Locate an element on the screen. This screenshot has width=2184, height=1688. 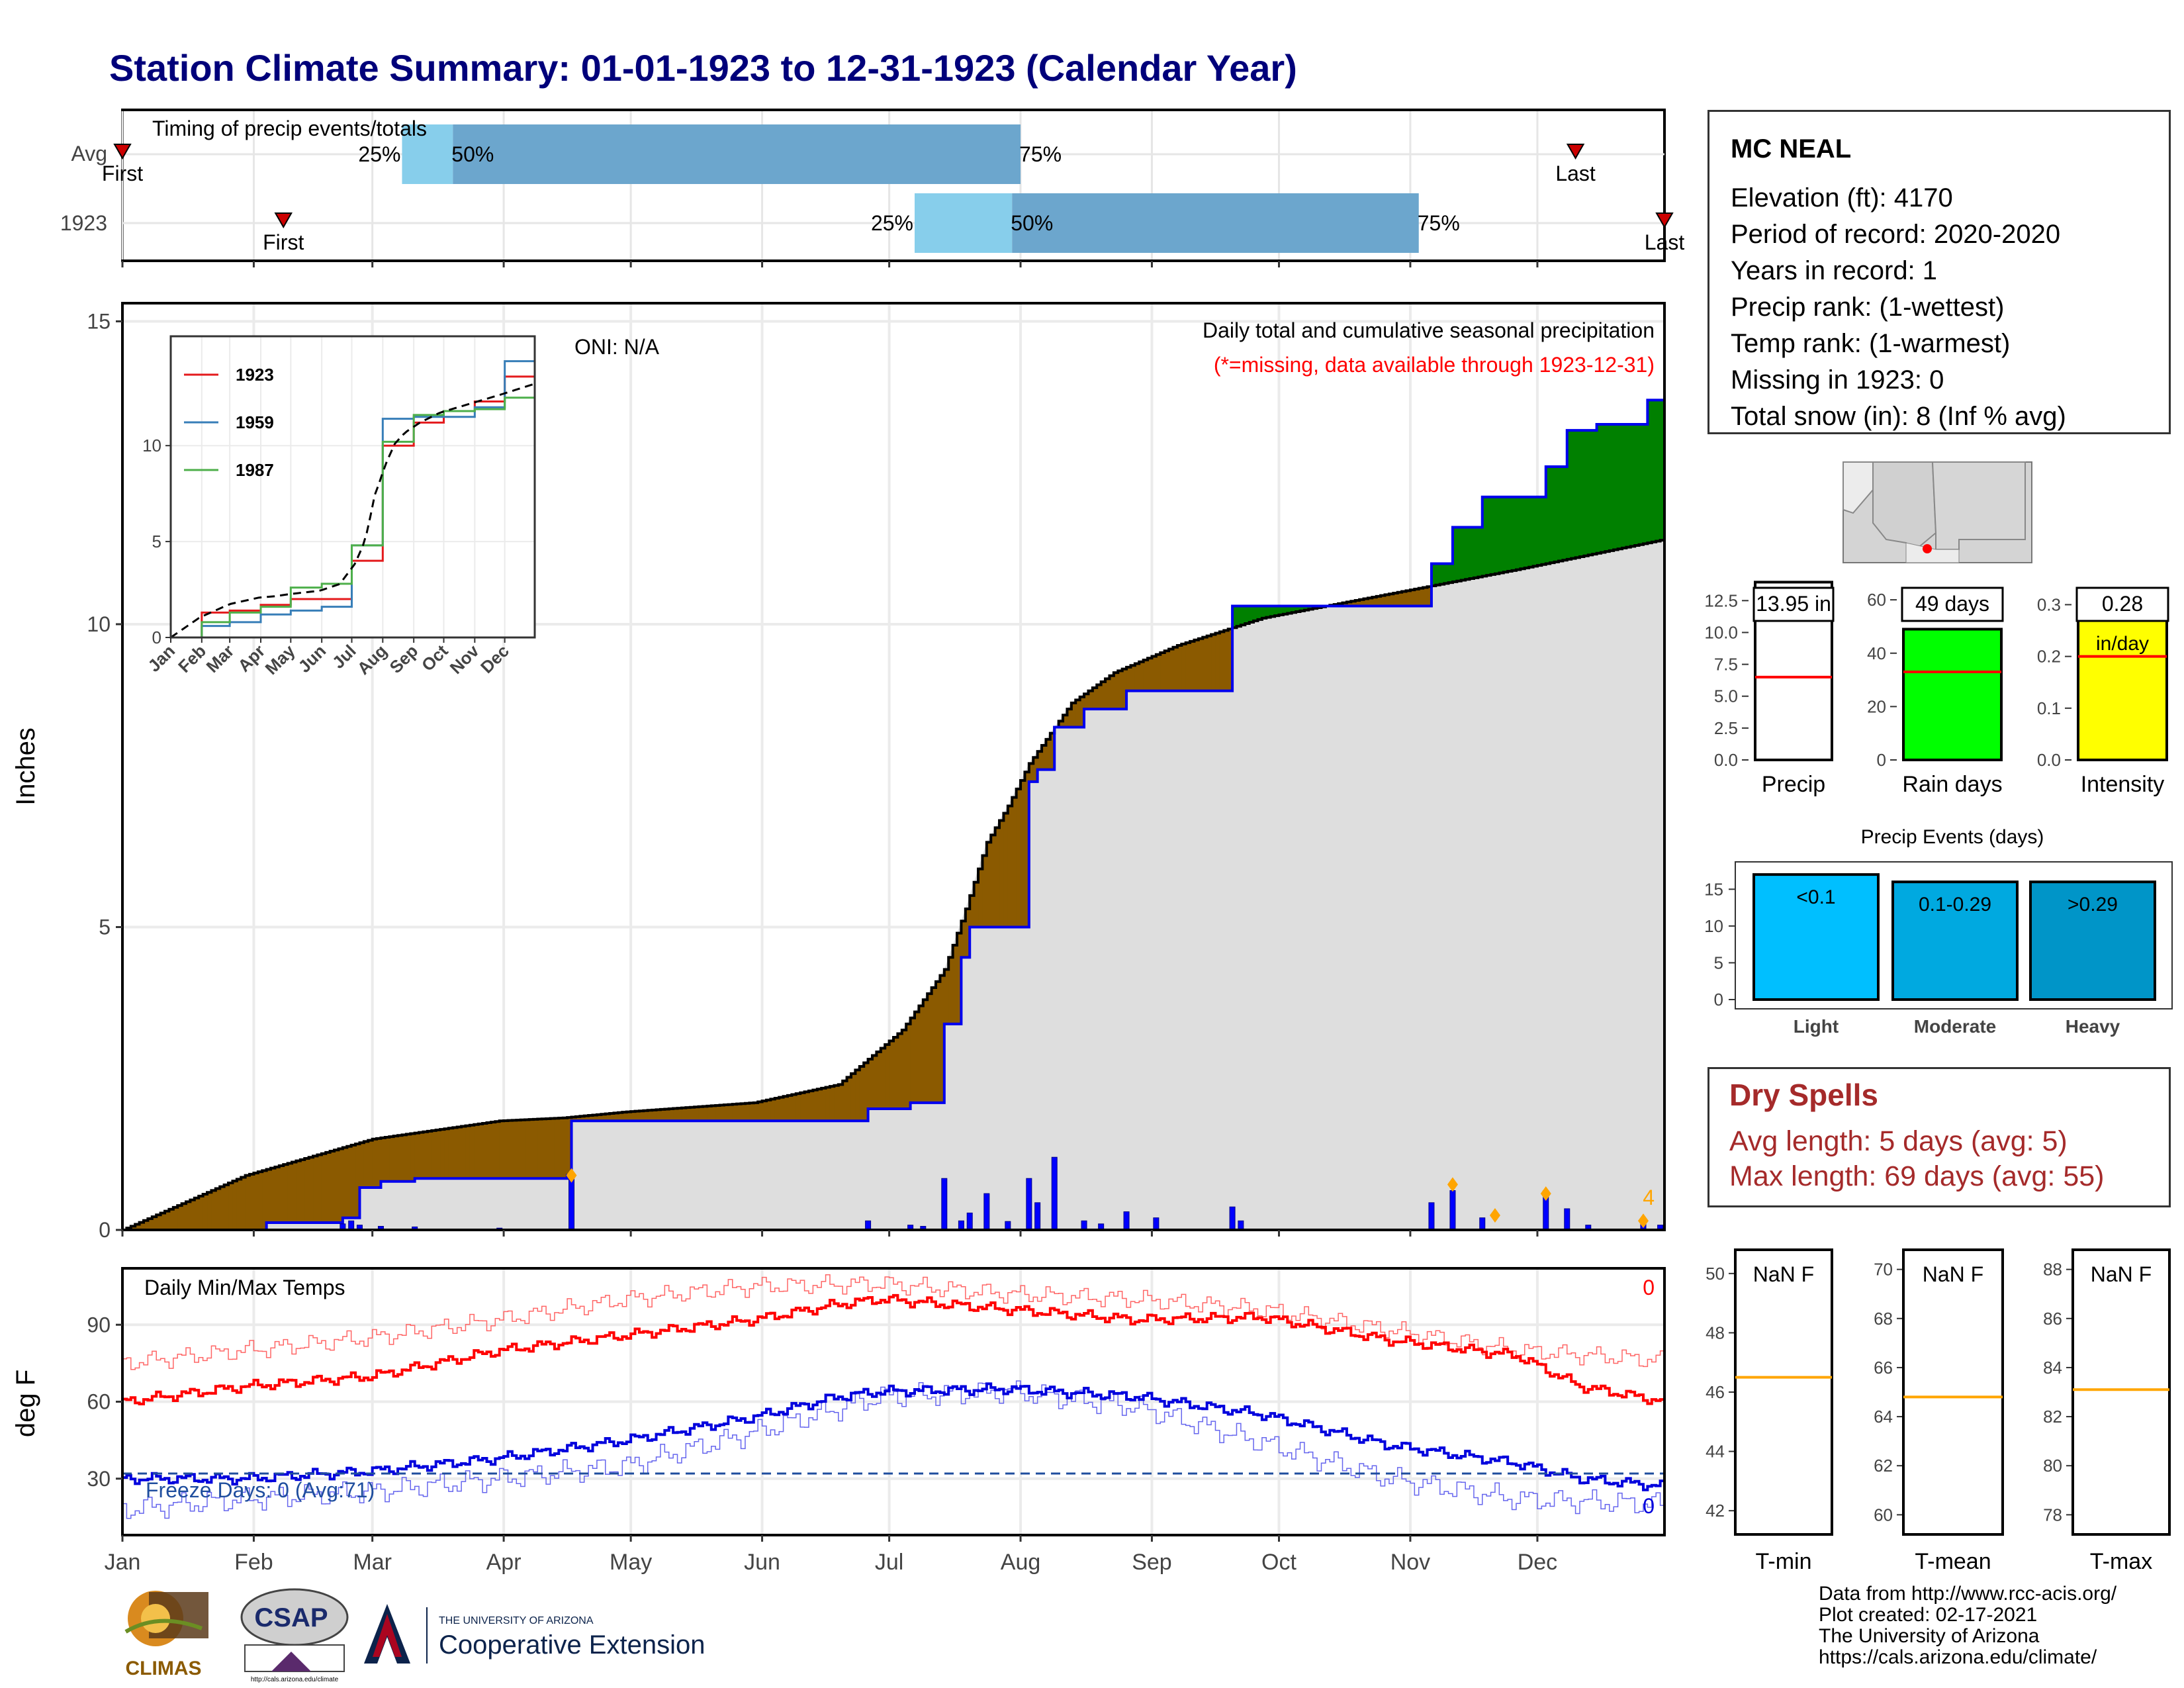
temp-box-label: T-mean is located at coordinates (1953, 1561).